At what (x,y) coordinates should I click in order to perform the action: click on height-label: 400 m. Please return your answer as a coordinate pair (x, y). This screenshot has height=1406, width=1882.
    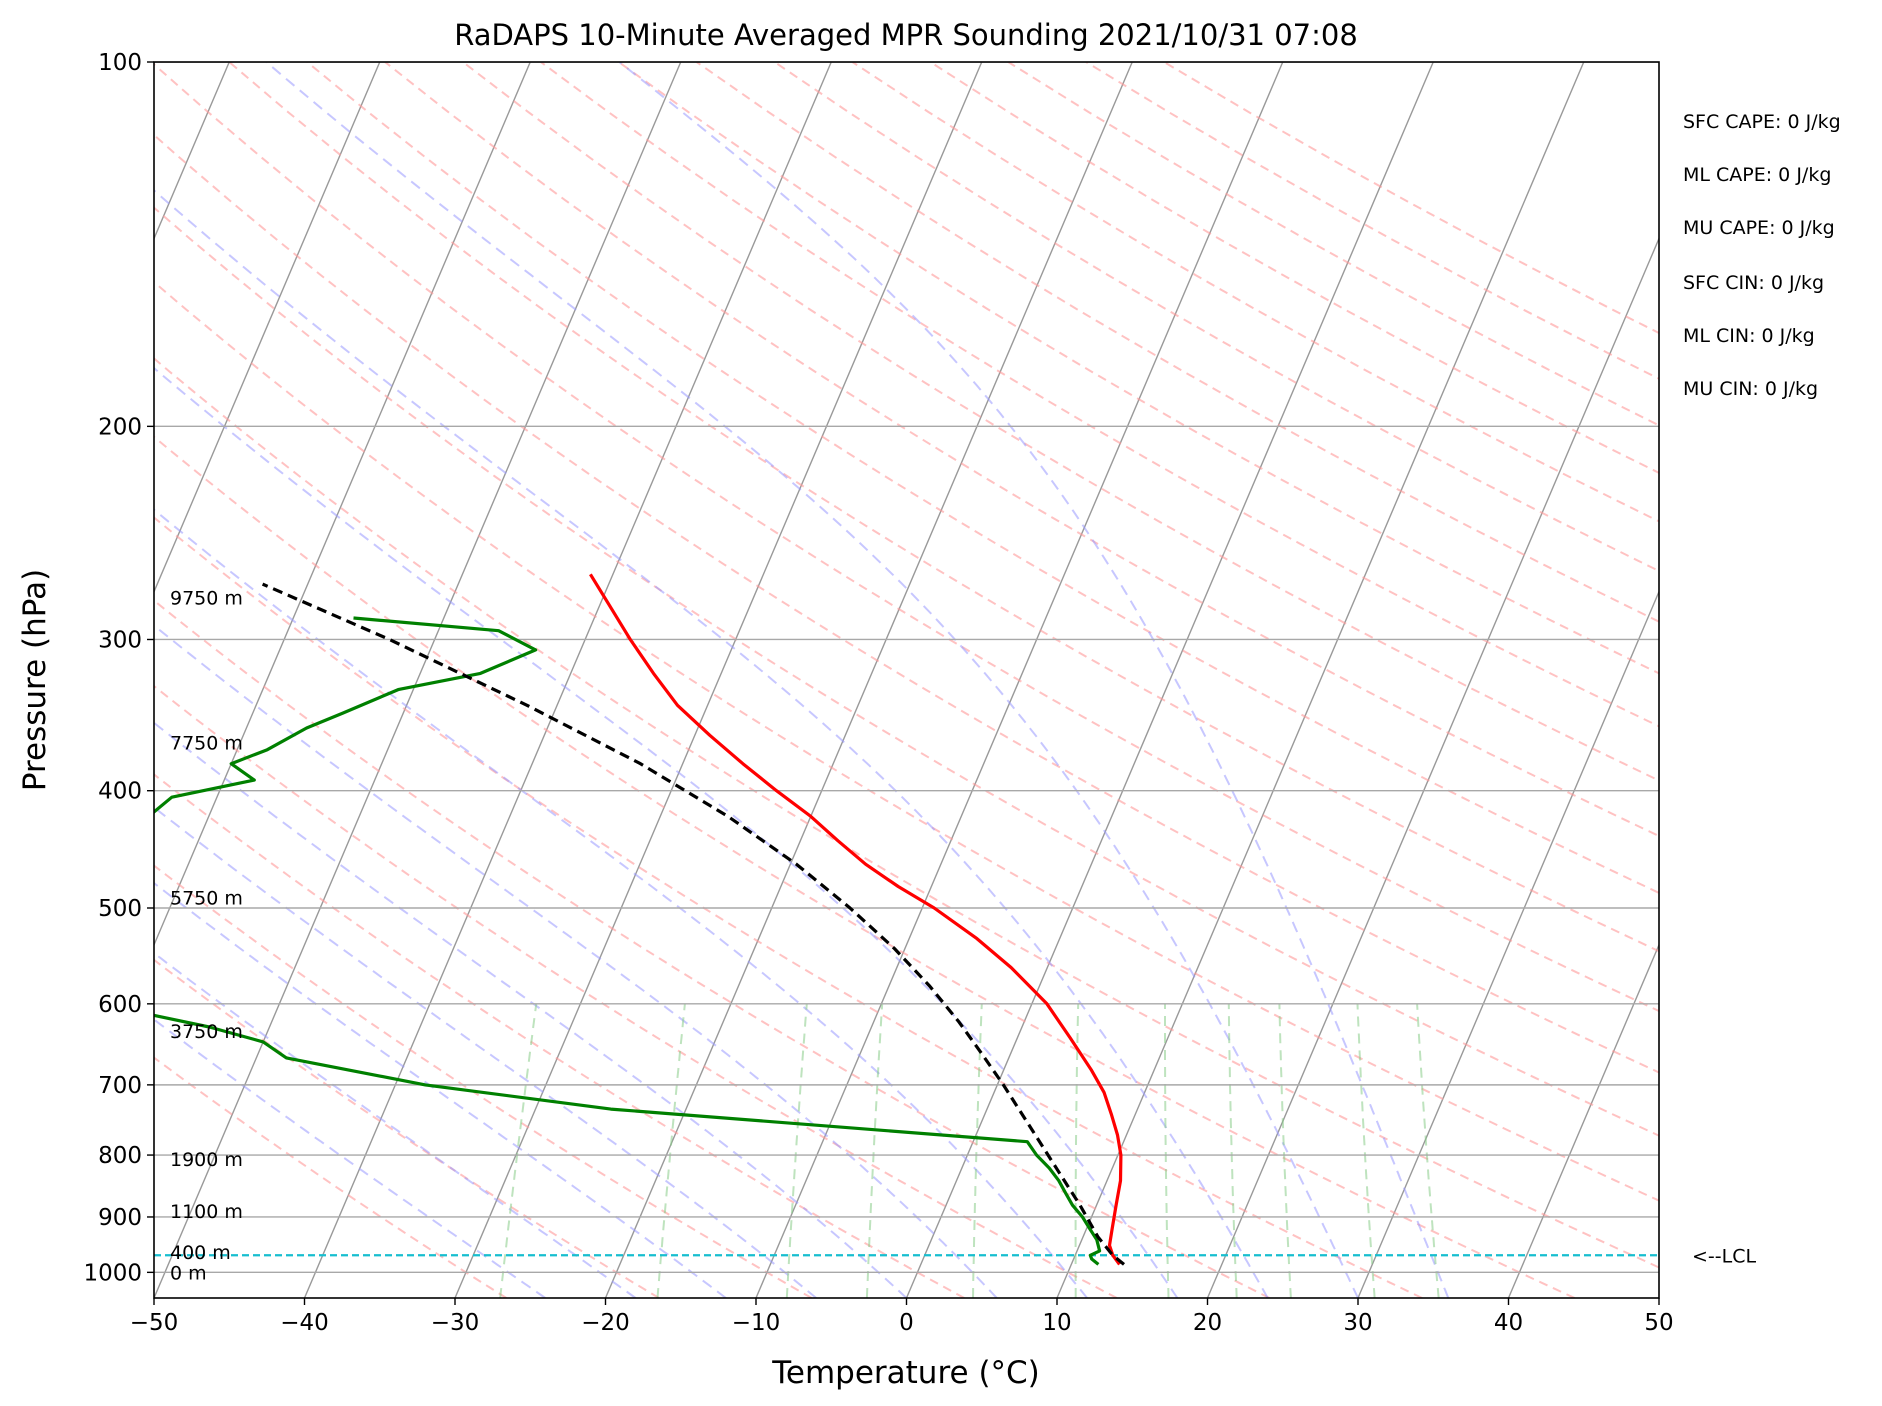
    Looking at the image, I should click on (200, 1253).